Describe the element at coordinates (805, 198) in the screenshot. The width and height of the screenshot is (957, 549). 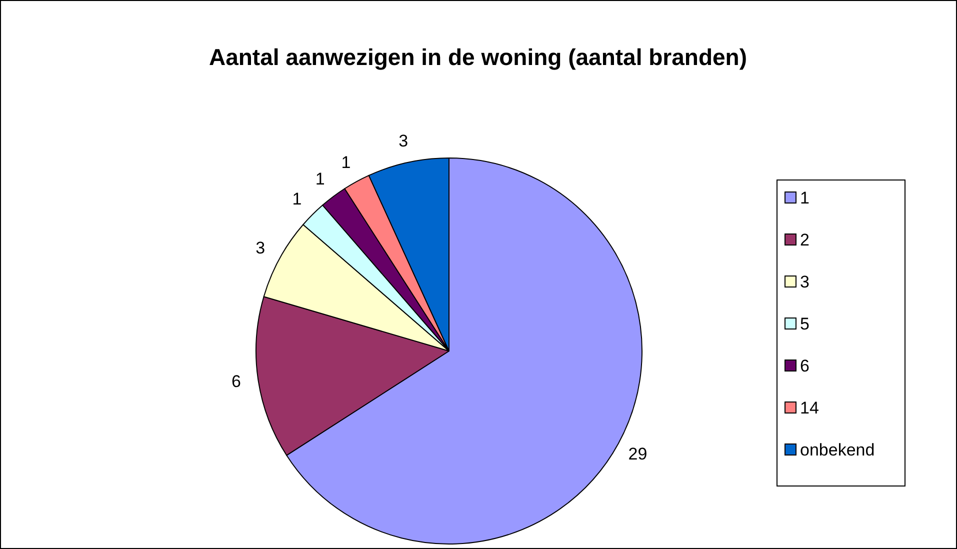
I see `legend-label: 1` at that location.